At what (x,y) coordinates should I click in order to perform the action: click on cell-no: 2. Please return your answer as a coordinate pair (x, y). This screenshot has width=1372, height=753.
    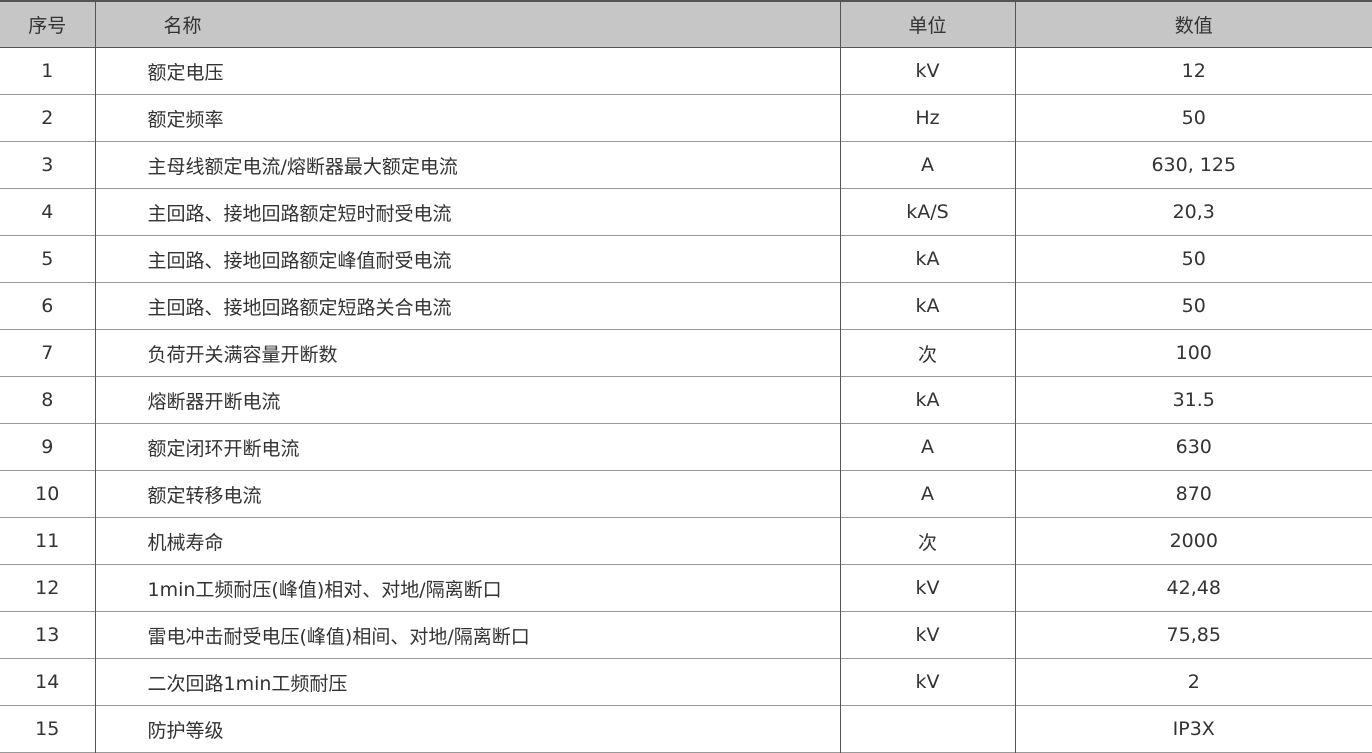
    Looking at the image, I should click on (47, 118).